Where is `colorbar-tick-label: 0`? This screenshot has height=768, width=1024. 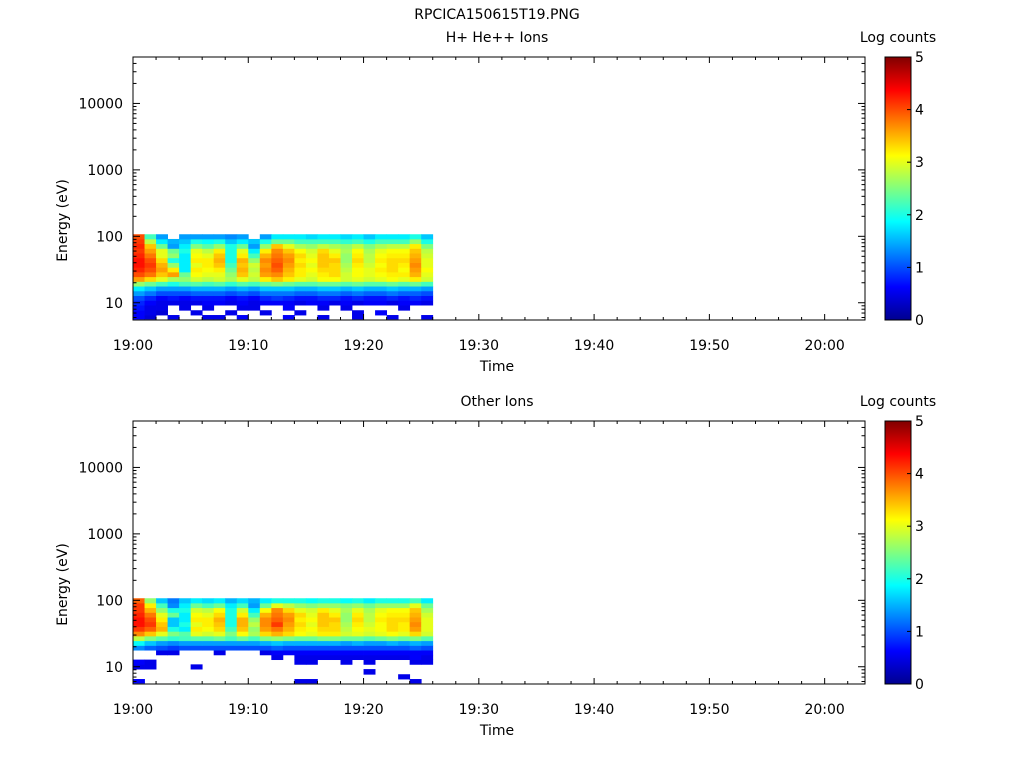 colorbar-tick-label: 0 is located at coordinates (919, 685).